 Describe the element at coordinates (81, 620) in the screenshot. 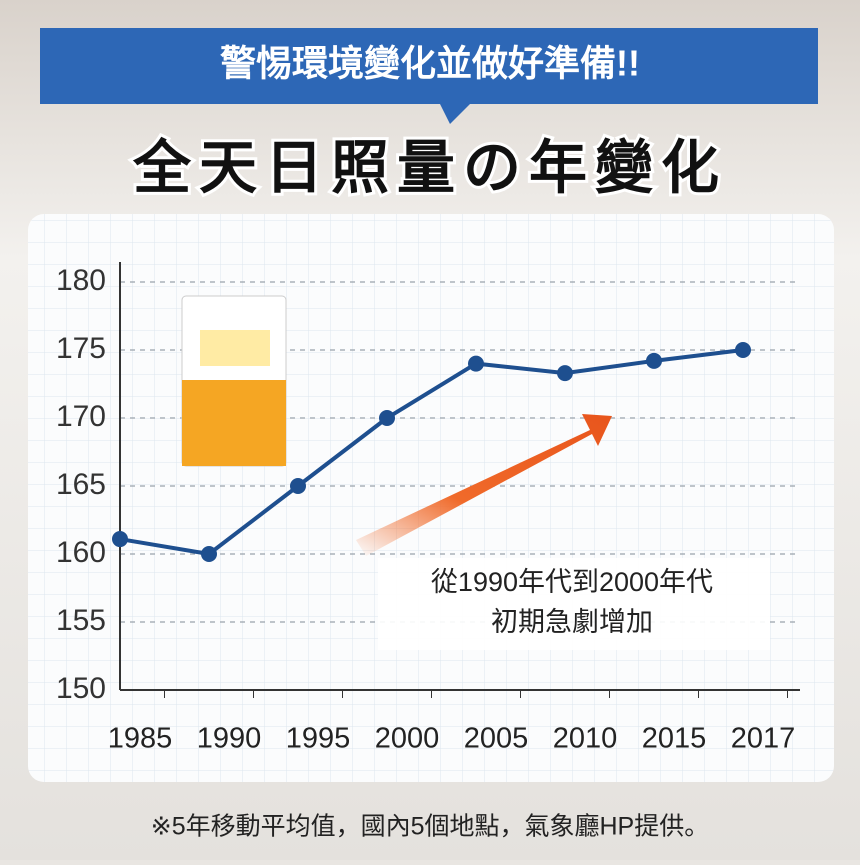

I see `y-tick-label: 155` at that location.